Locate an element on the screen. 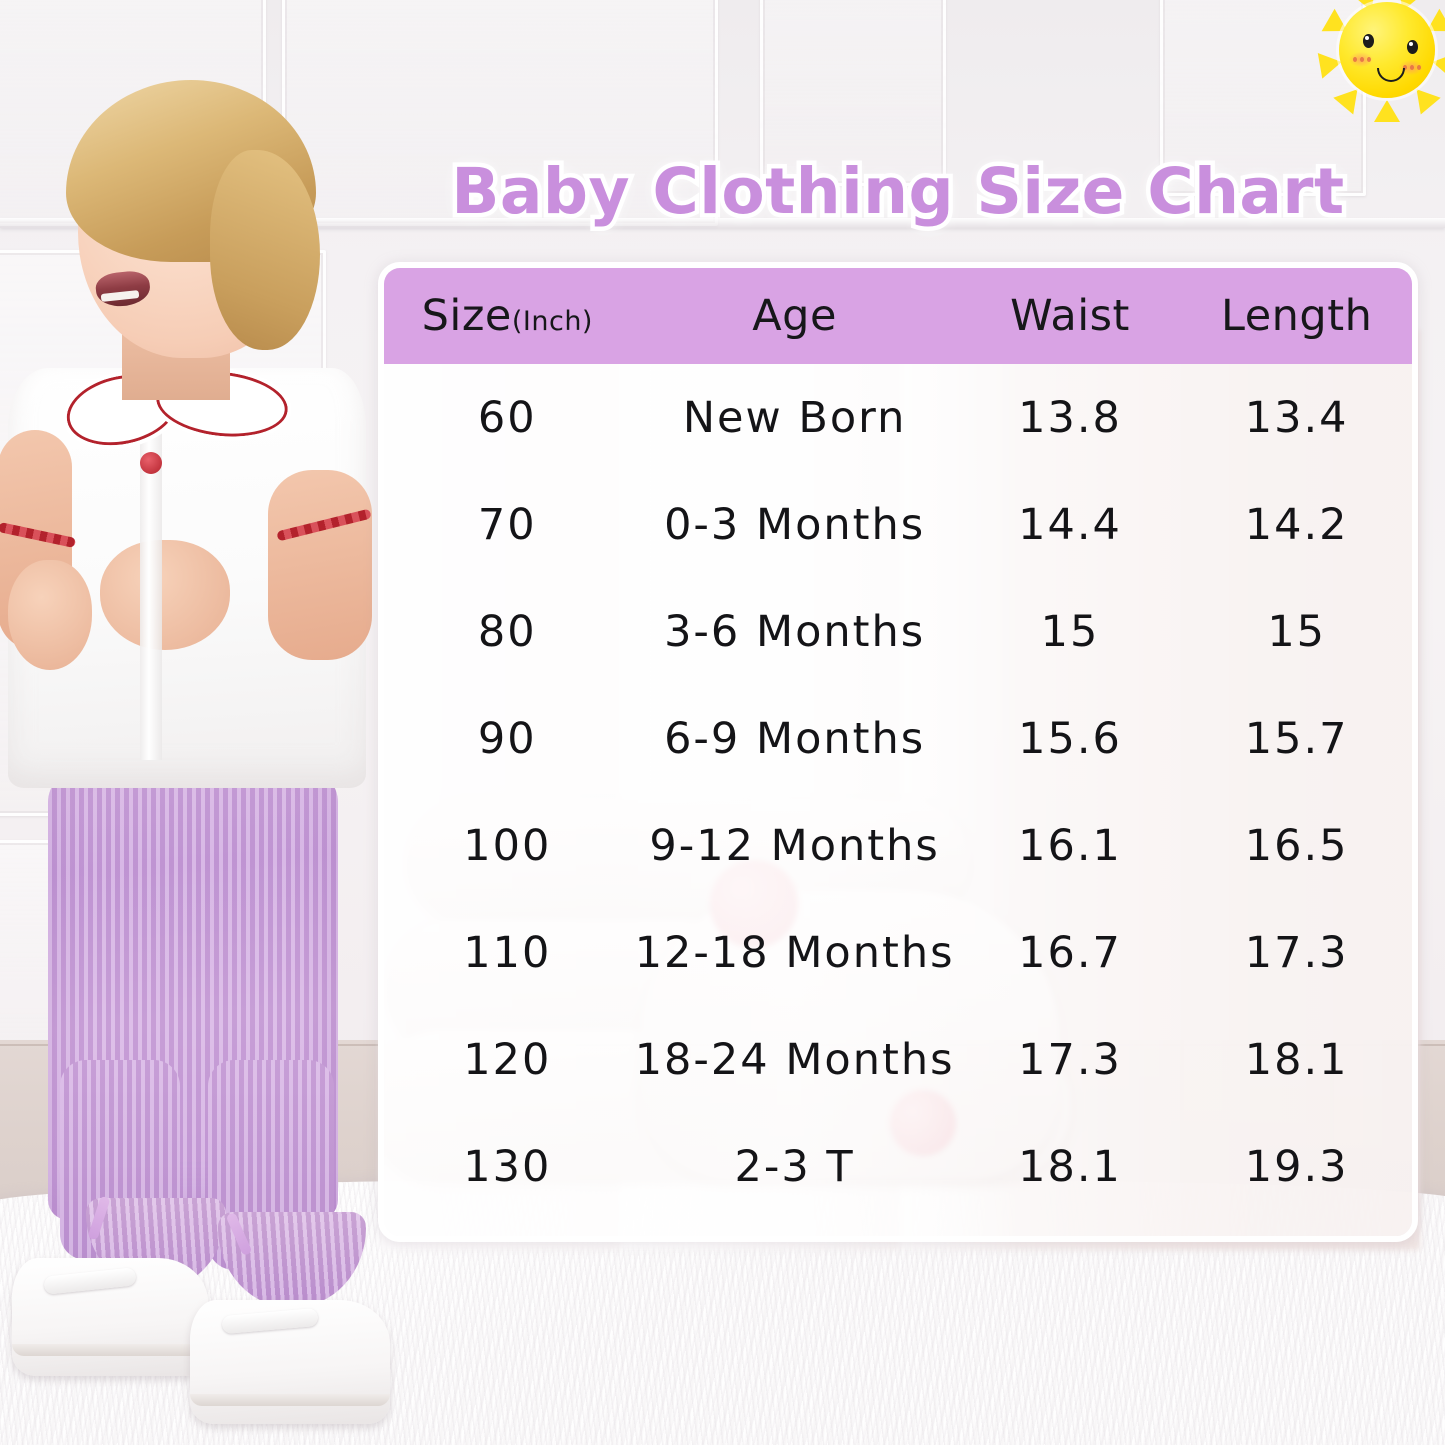  arm-right is located at coordinates (320, 565).